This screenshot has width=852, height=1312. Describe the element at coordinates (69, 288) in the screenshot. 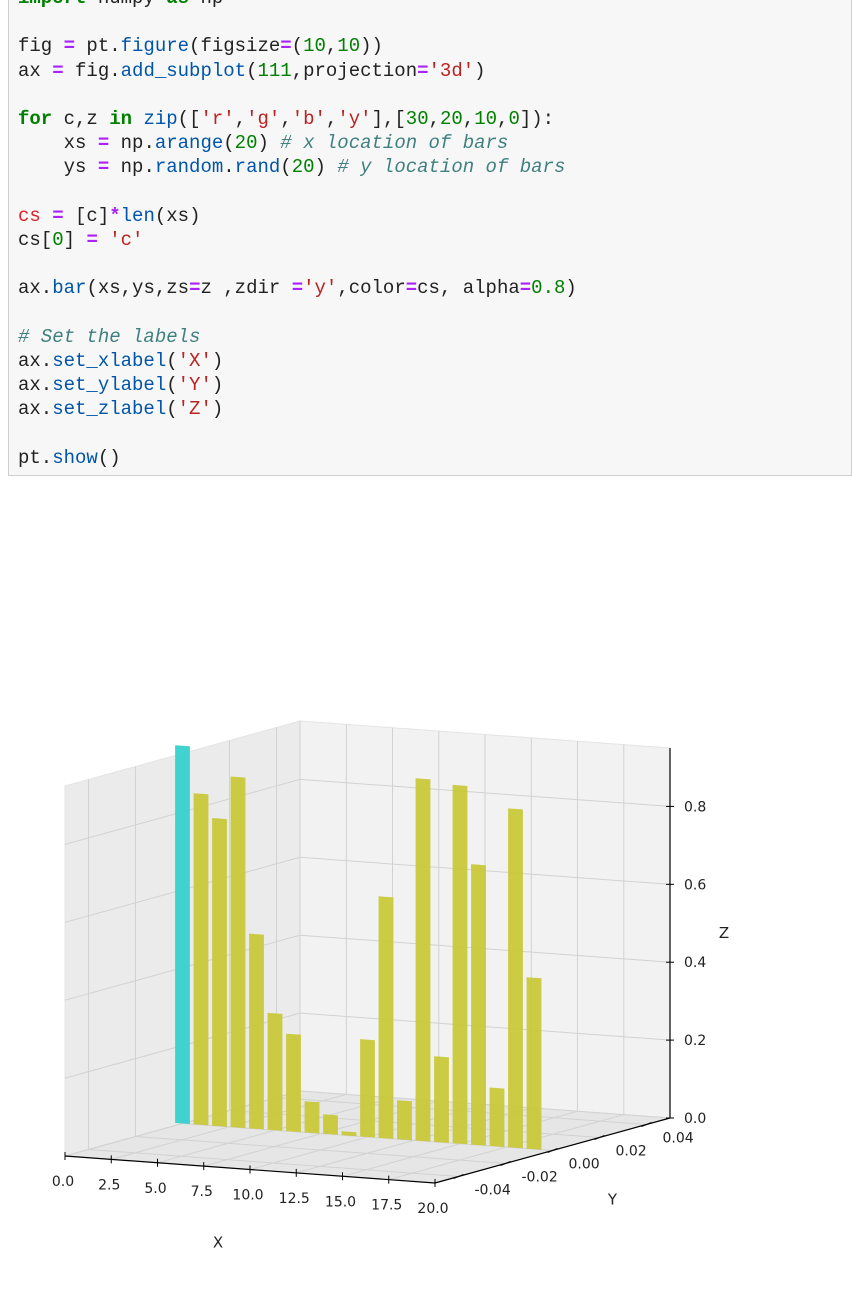

I see `code-token: bar` at that location.